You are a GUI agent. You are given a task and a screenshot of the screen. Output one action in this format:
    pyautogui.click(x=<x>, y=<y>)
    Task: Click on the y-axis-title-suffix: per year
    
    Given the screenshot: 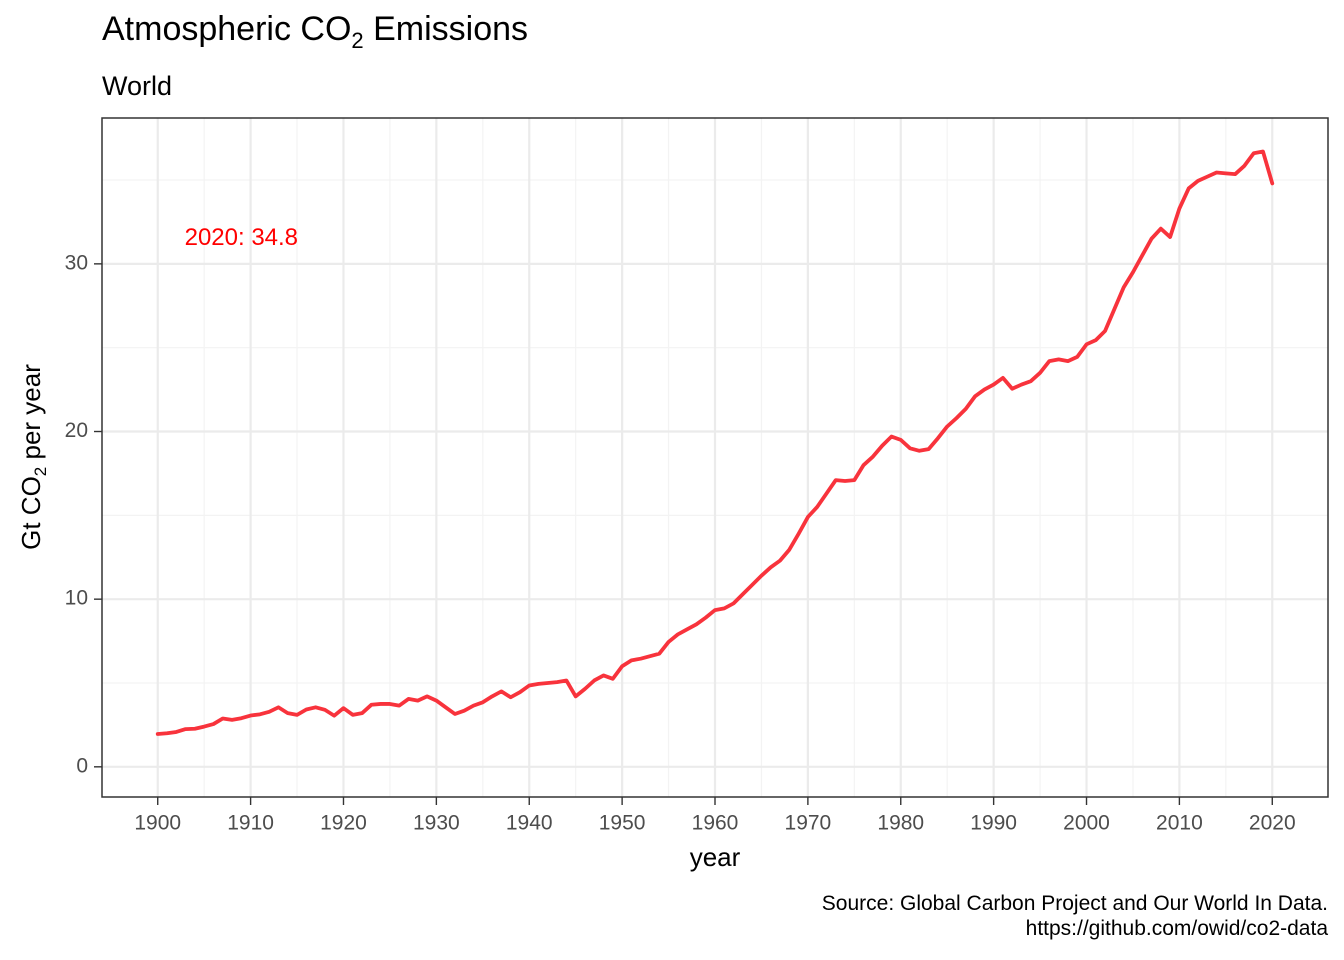 What is the action you would take?
    pyautogui.click(x=31, y=415)
    